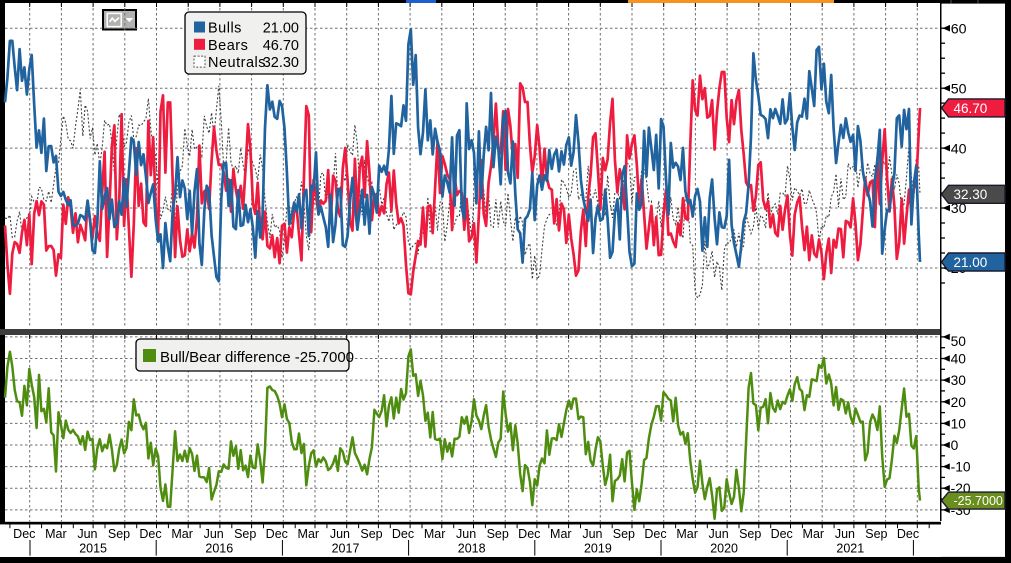  Describe the element at coordinates (228, 46) in the screenshot. I see `svg-text: Bears` at that location.